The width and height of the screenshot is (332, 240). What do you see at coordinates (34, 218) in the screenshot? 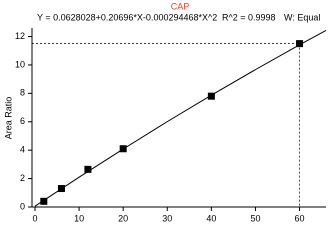
I see `x-tick-label: 0` at bounding box center [34, 218].